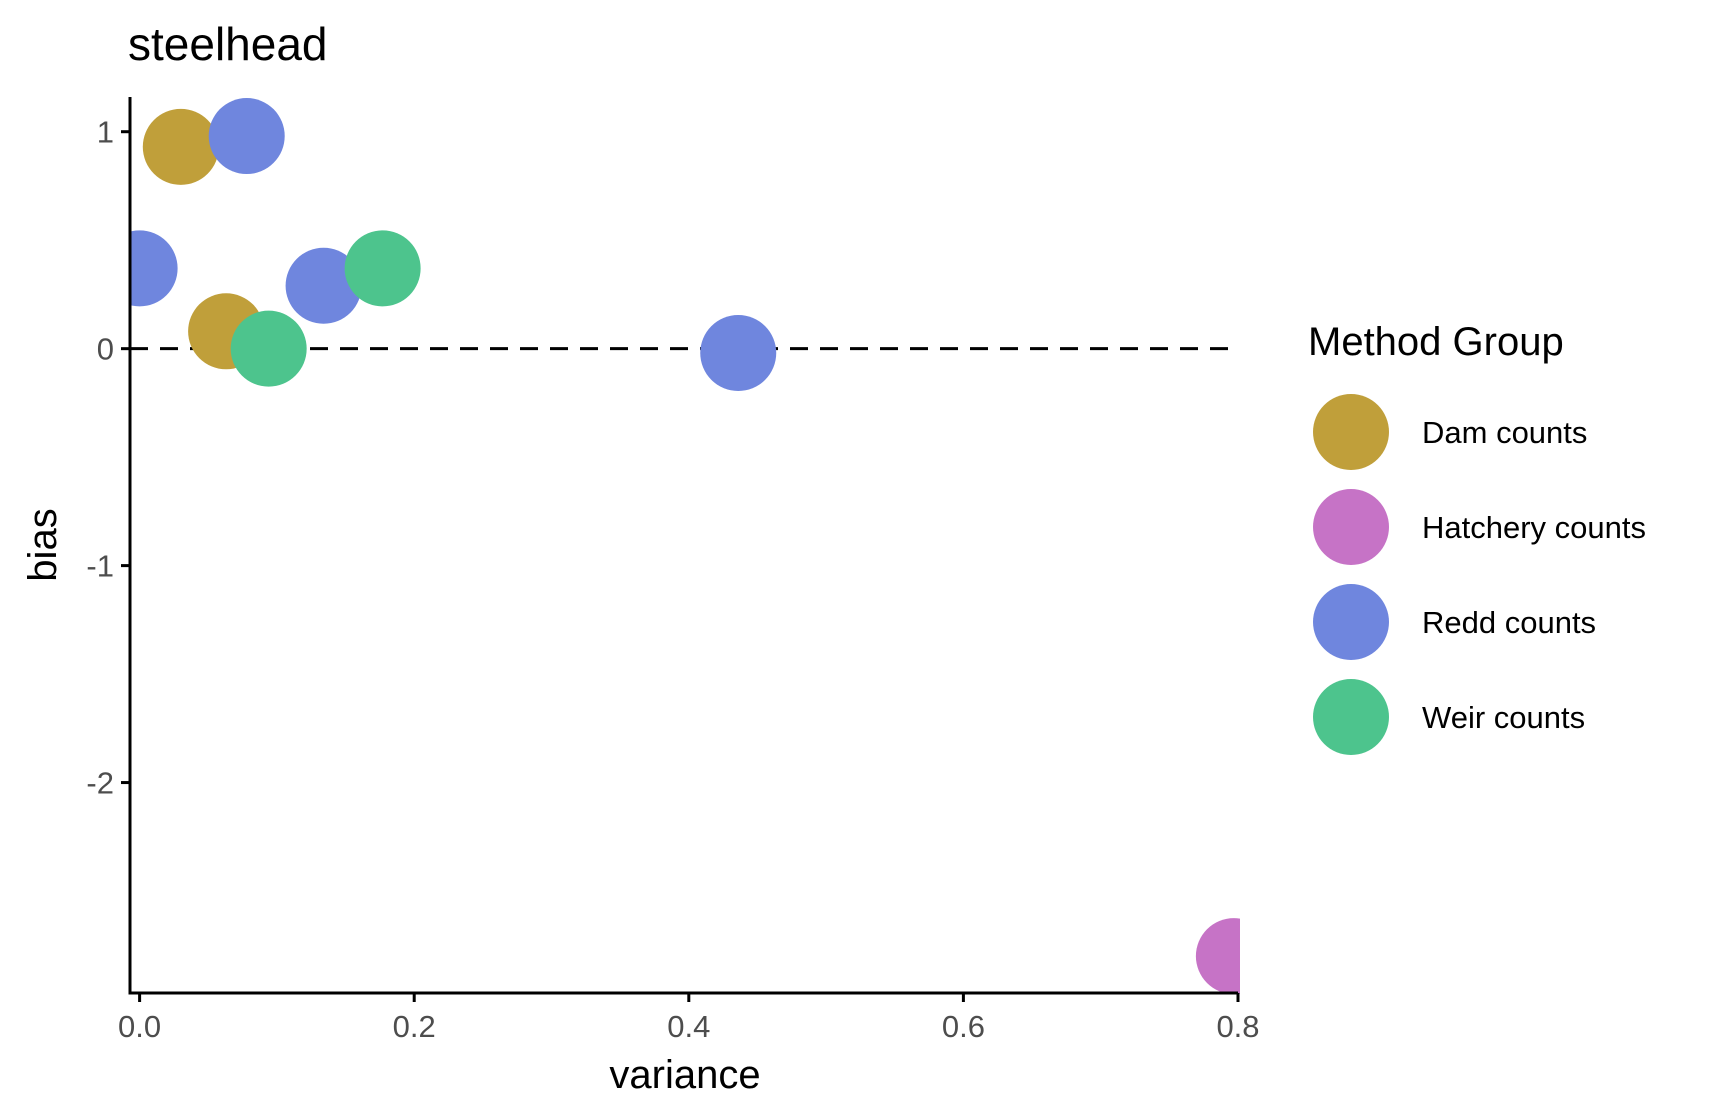 The width and height of the screenshot is (1721, 1109). I want to click on data-point-dam-counts, so click(180, 146).